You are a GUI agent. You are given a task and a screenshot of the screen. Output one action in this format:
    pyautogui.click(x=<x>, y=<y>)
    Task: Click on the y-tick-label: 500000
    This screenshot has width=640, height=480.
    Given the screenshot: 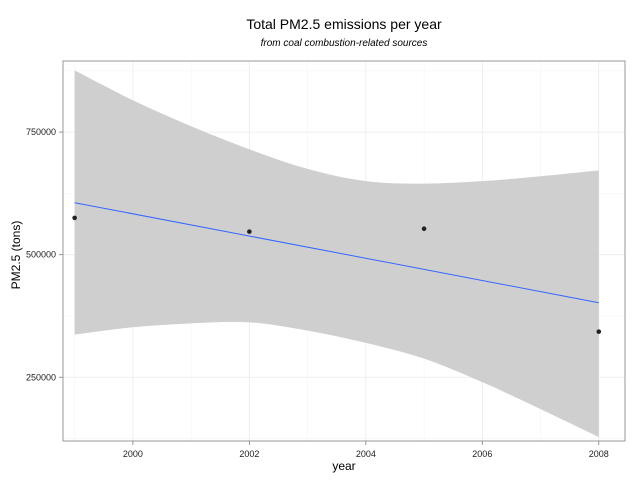 What is the action you would take?
    pyautogui.click(x=41, y=255)
    